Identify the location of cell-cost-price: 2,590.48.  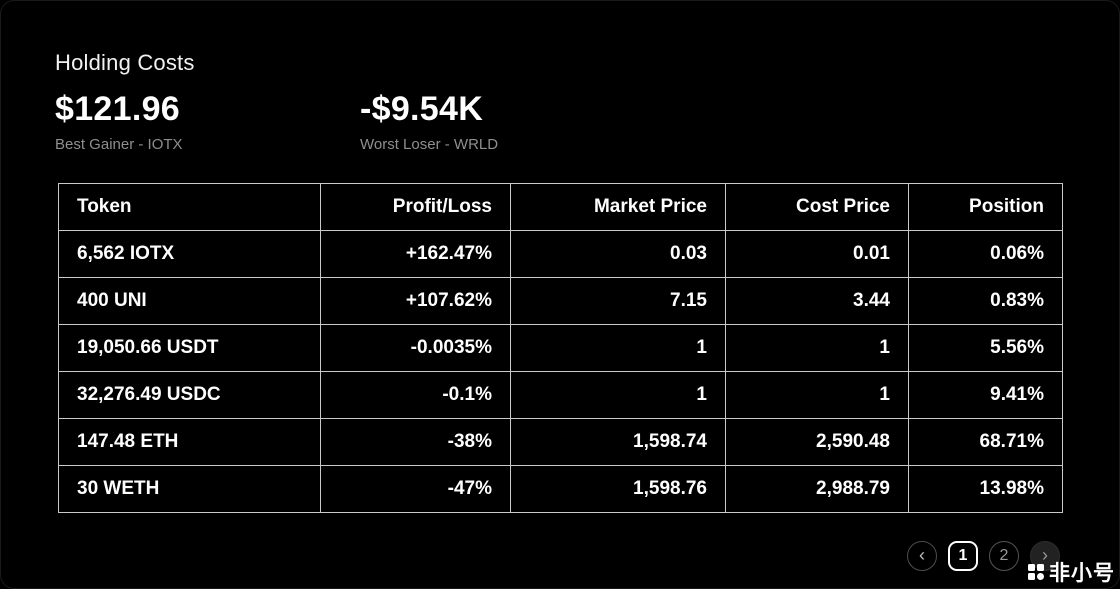
(817, 442).